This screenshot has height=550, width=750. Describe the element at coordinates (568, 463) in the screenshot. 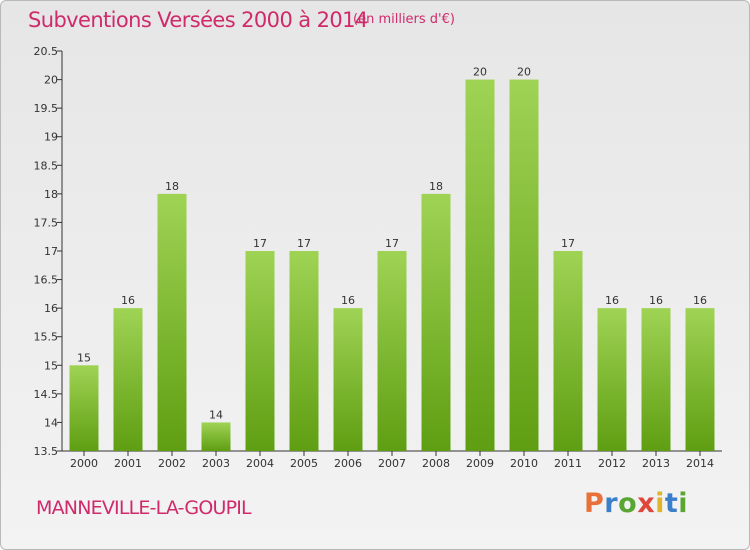

I see `x-tick-label: 2011` at that location.